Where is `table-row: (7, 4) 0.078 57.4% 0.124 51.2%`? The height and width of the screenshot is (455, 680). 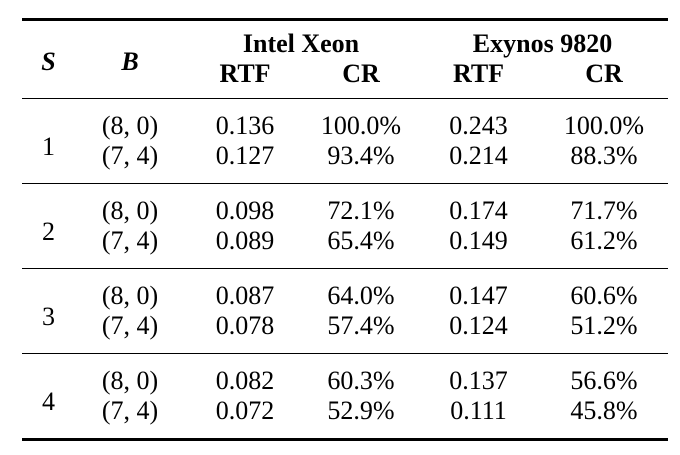
table-row: (7, 4) 0.078 57.4% 0.124 51.2% is located at coordinates (345, 332).